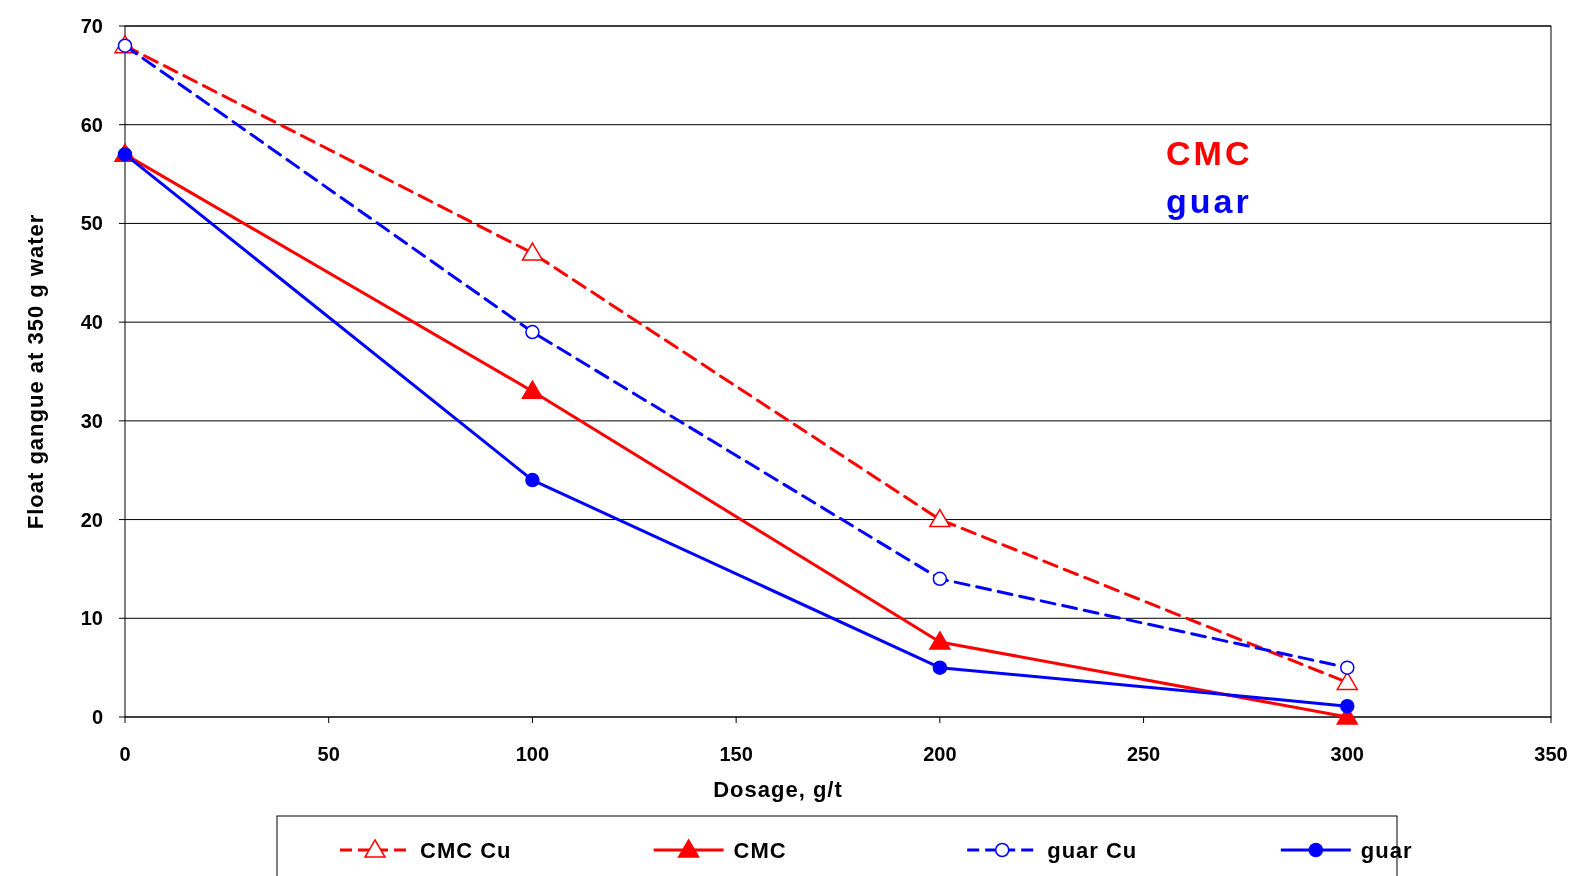  I want to click on y-axis-title: Float gangue at 350 g water, so click(35, 371).